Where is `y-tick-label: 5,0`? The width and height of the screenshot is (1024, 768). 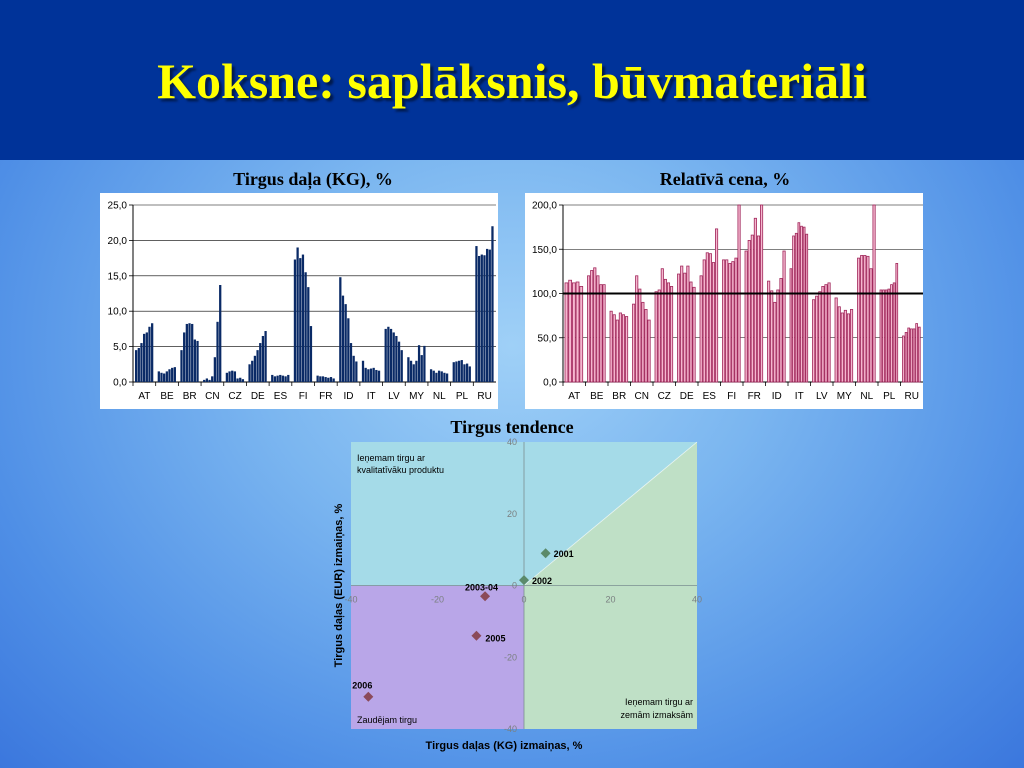 y-tick-label: 5,0 is located at coordinates (120, 347).